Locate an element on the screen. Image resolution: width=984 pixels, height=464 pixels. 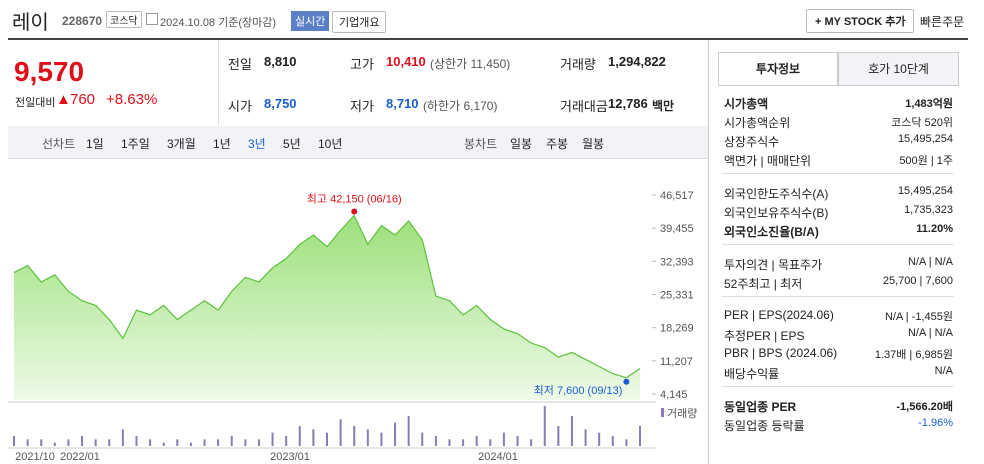
period-option: 10년 is located at coordinates (330, 144).